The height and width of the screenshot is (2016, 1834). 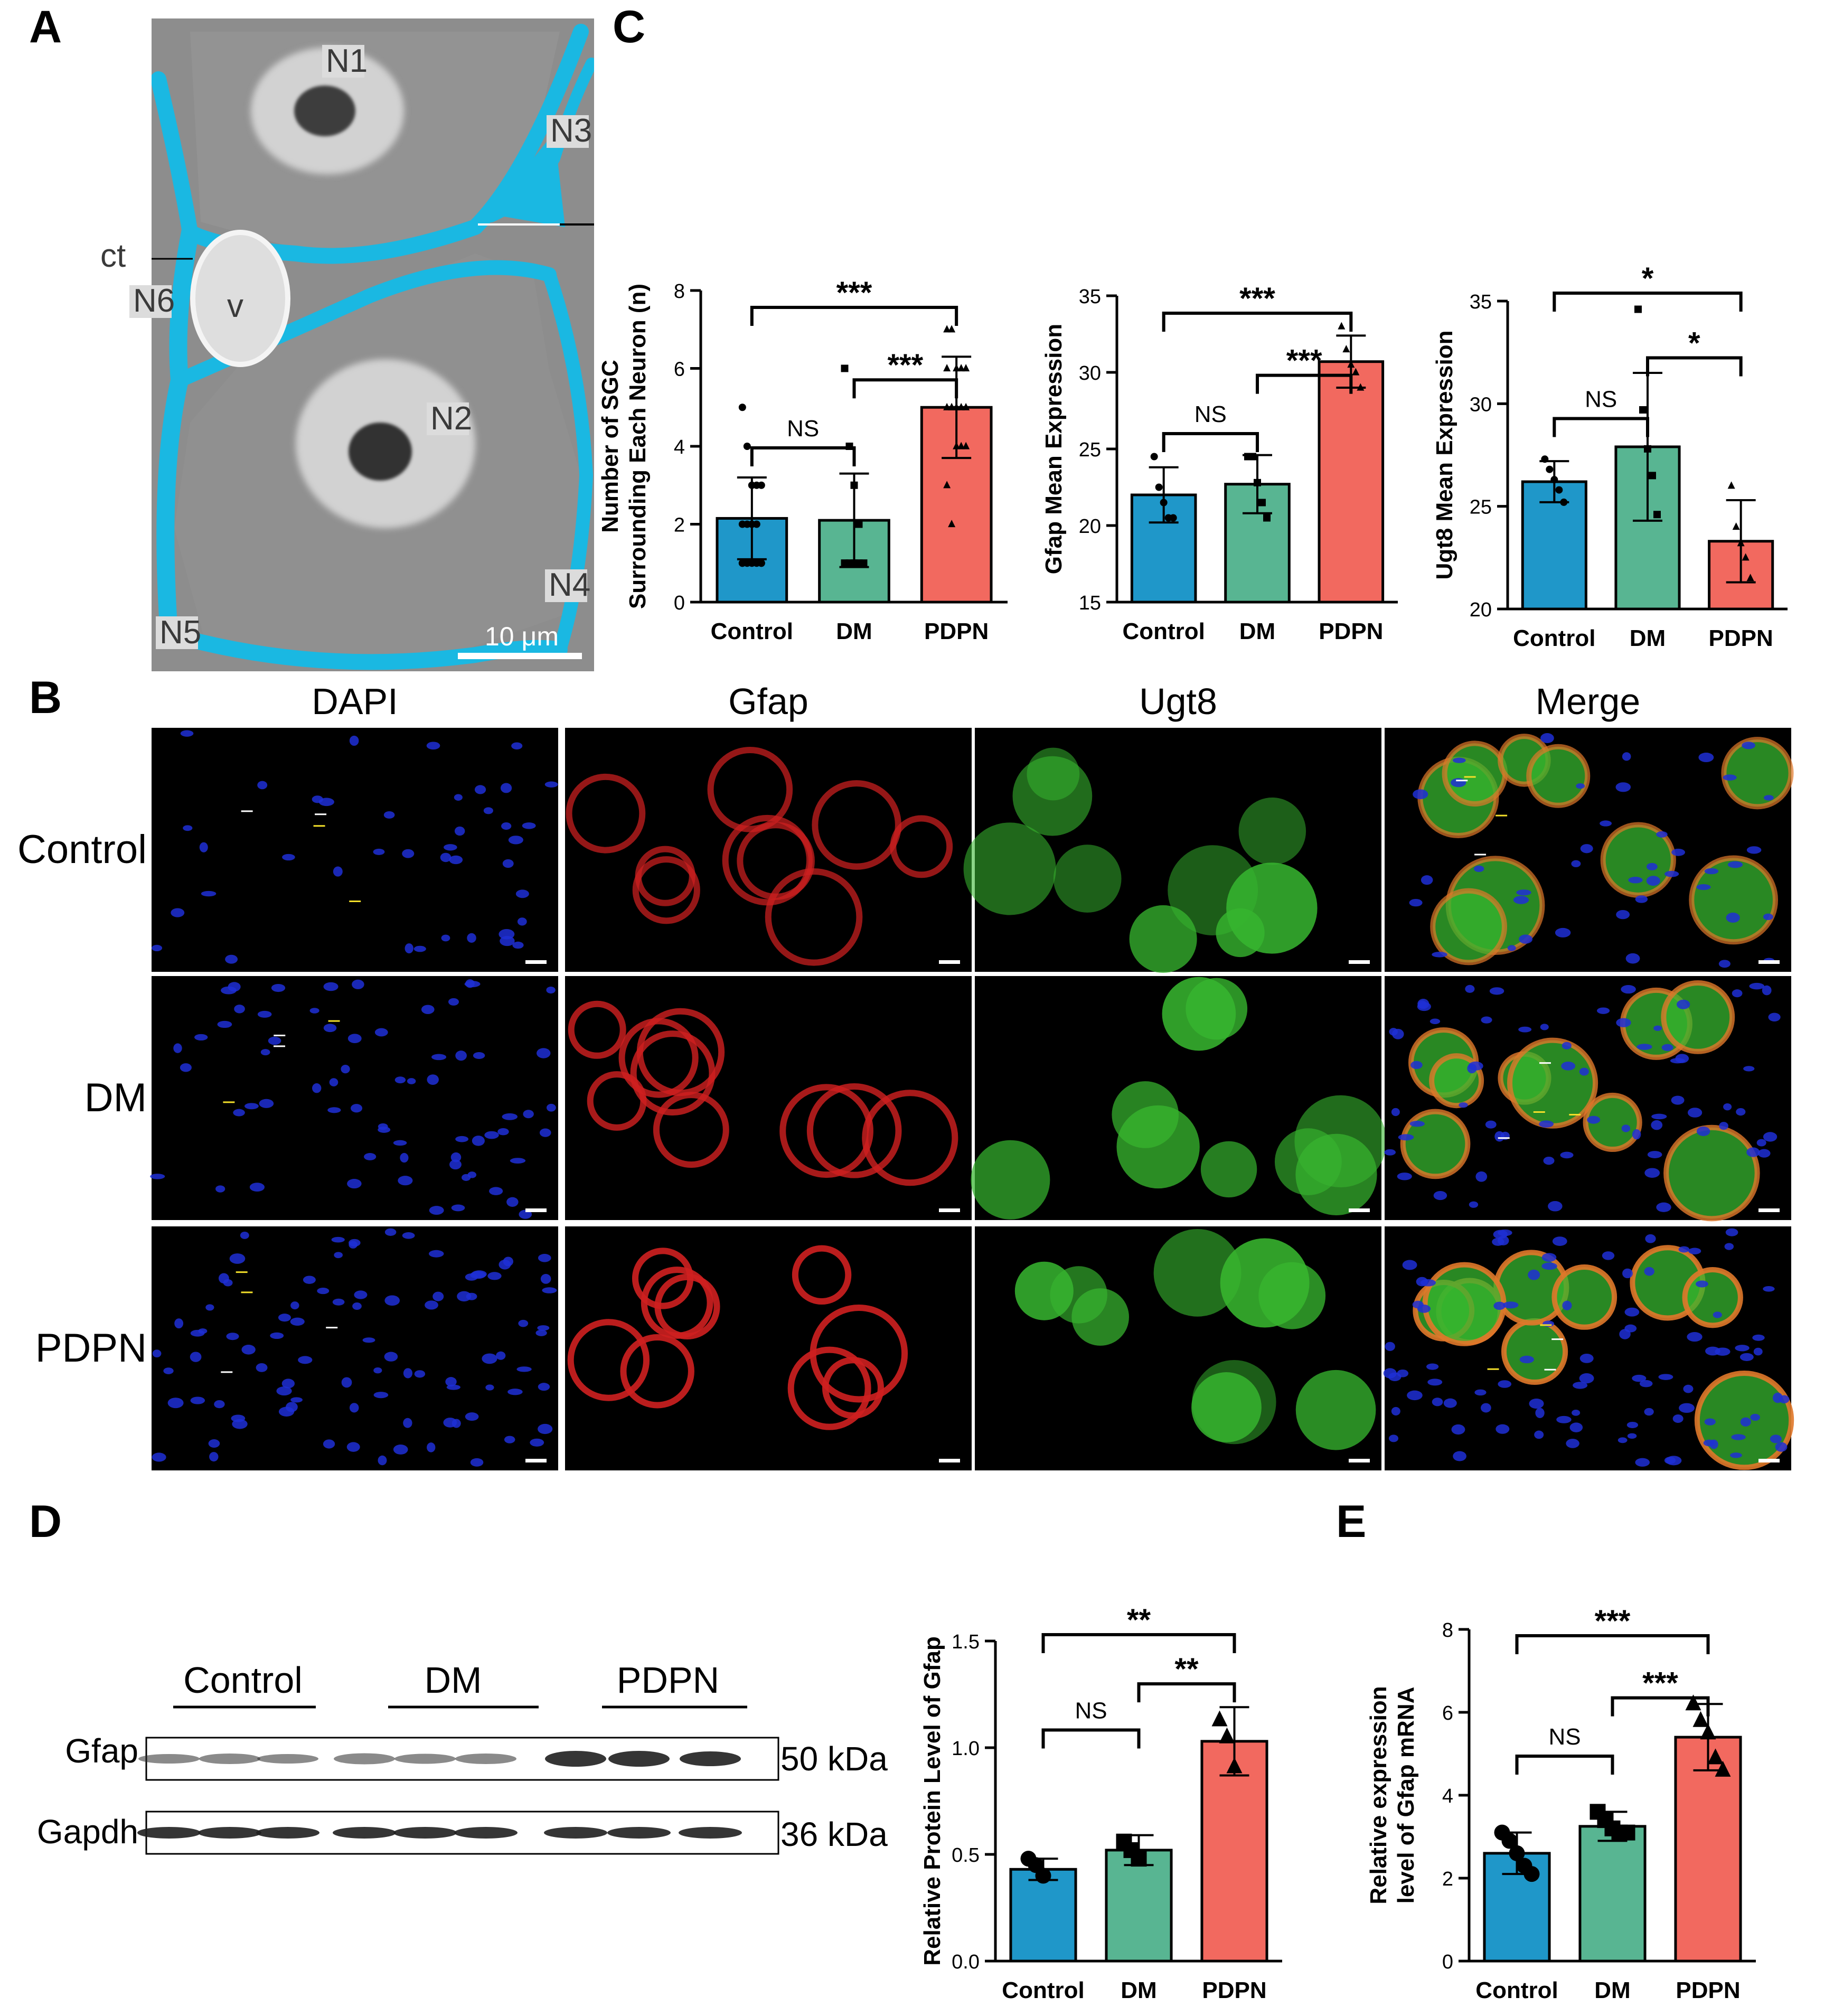 What do you see at coordinates (1139, 1906) in the screenshot?
I see `bar-dm` at bounding box center [1139, 1906].